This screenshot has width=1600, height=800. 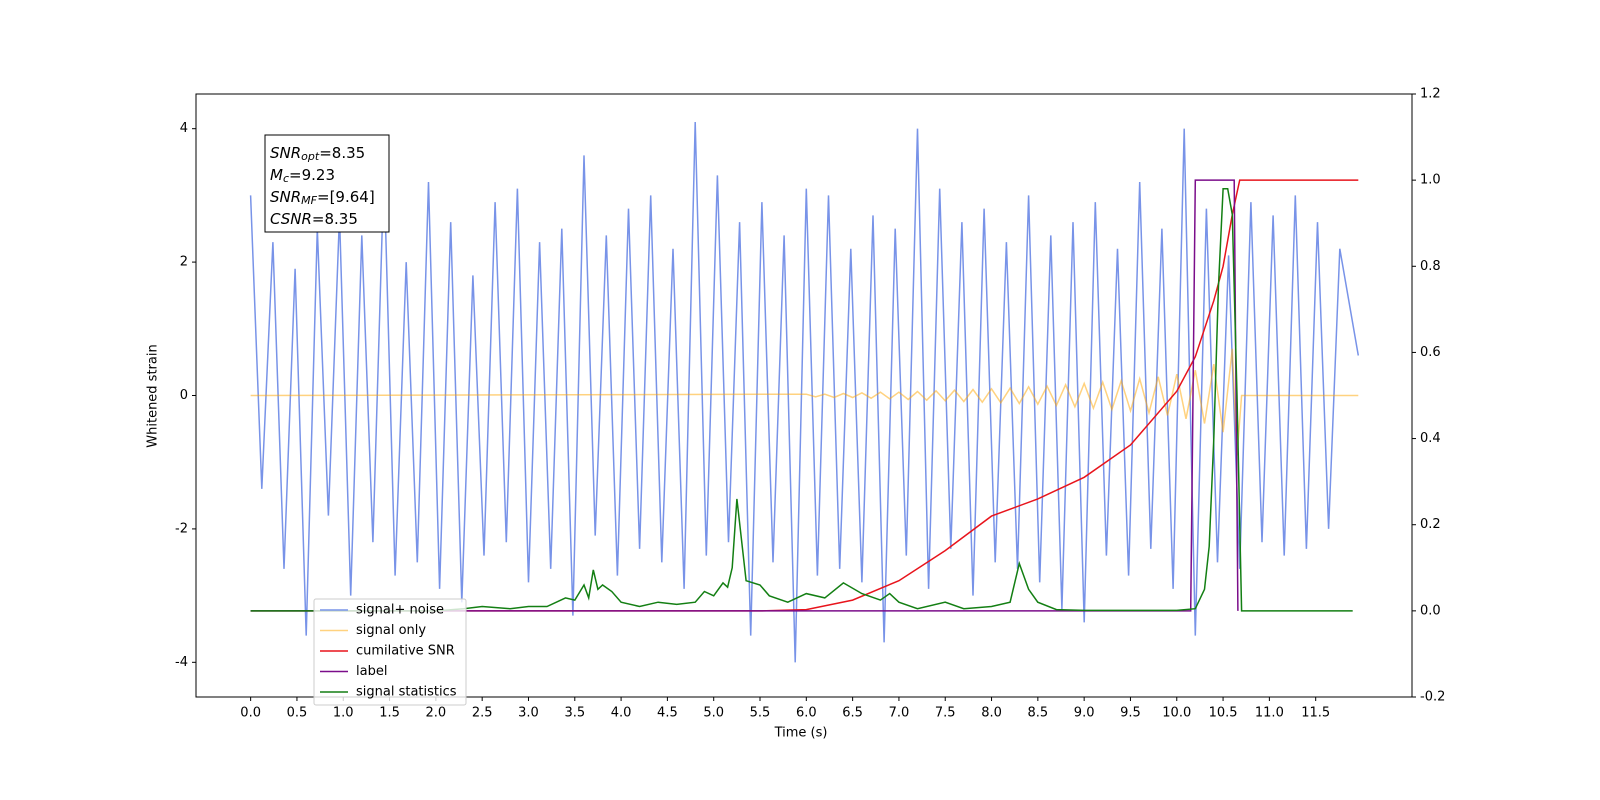 I want to click on y-tick-label: 4, so click(x=184, y=128).